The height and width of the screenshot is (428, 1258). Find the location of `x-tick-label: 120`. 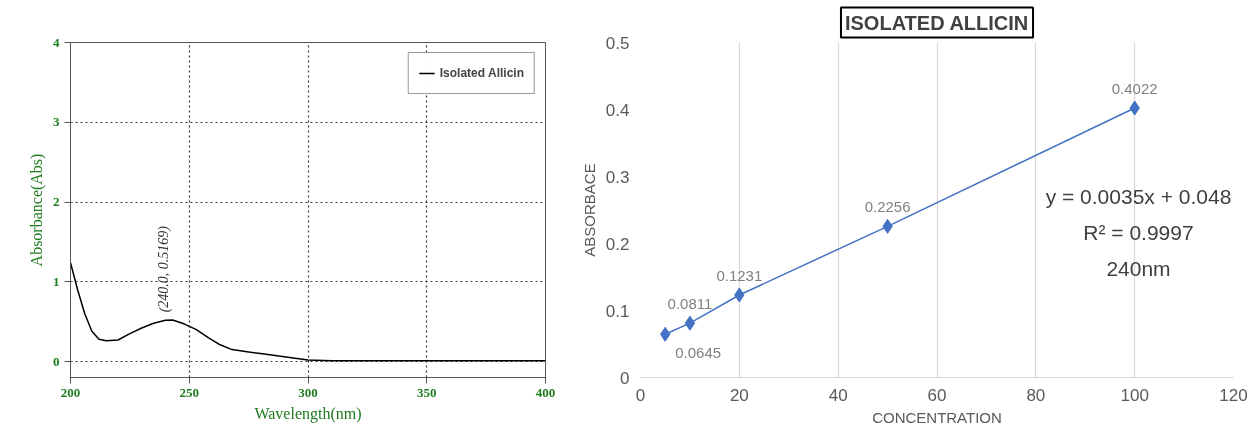

x-tick-label: 120 is located at coordinates (1233, 395).